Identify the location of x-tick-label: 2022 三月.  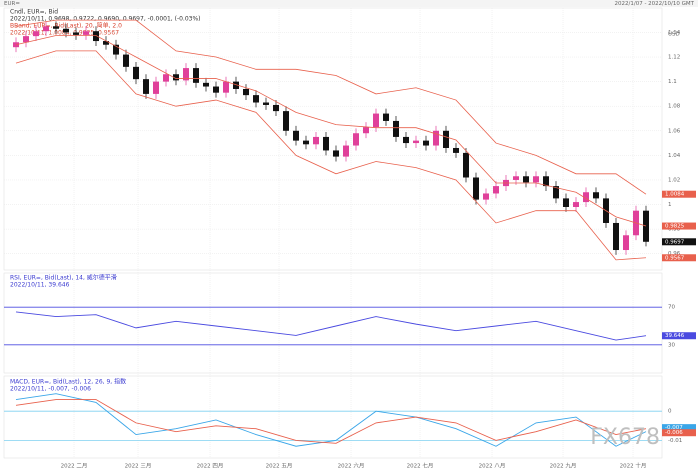
(138, 466).